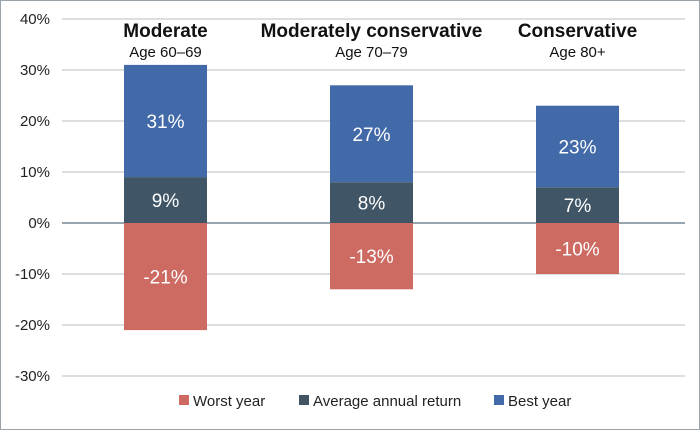 The image size is (700, 430). I want to click on group-title: Conservative, so click(577, 31).